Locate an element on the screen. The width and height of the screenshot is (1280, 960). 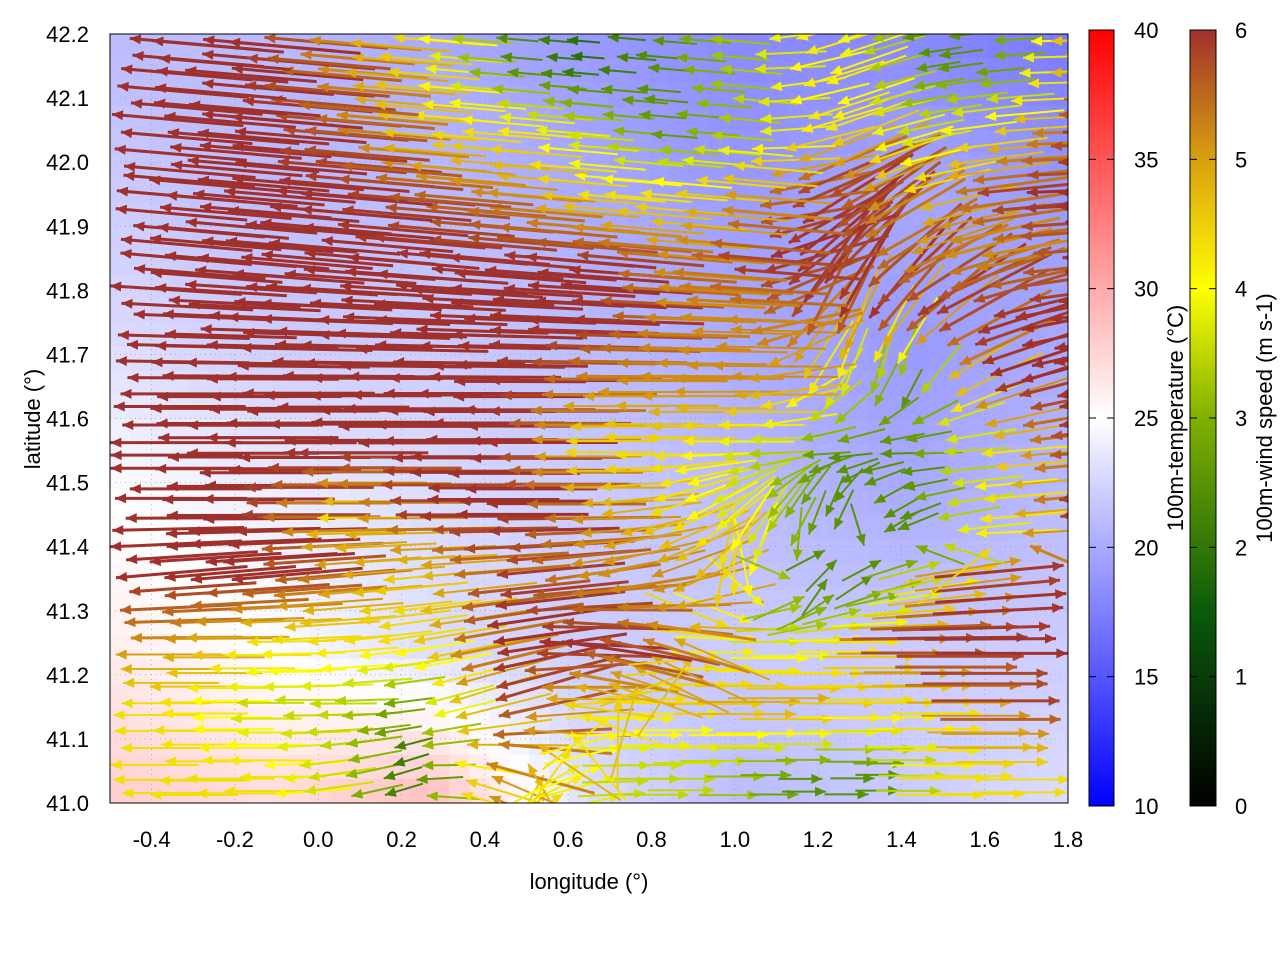
wind-colorbar-tick-label: 5 is located at coordinates (1241, 159).